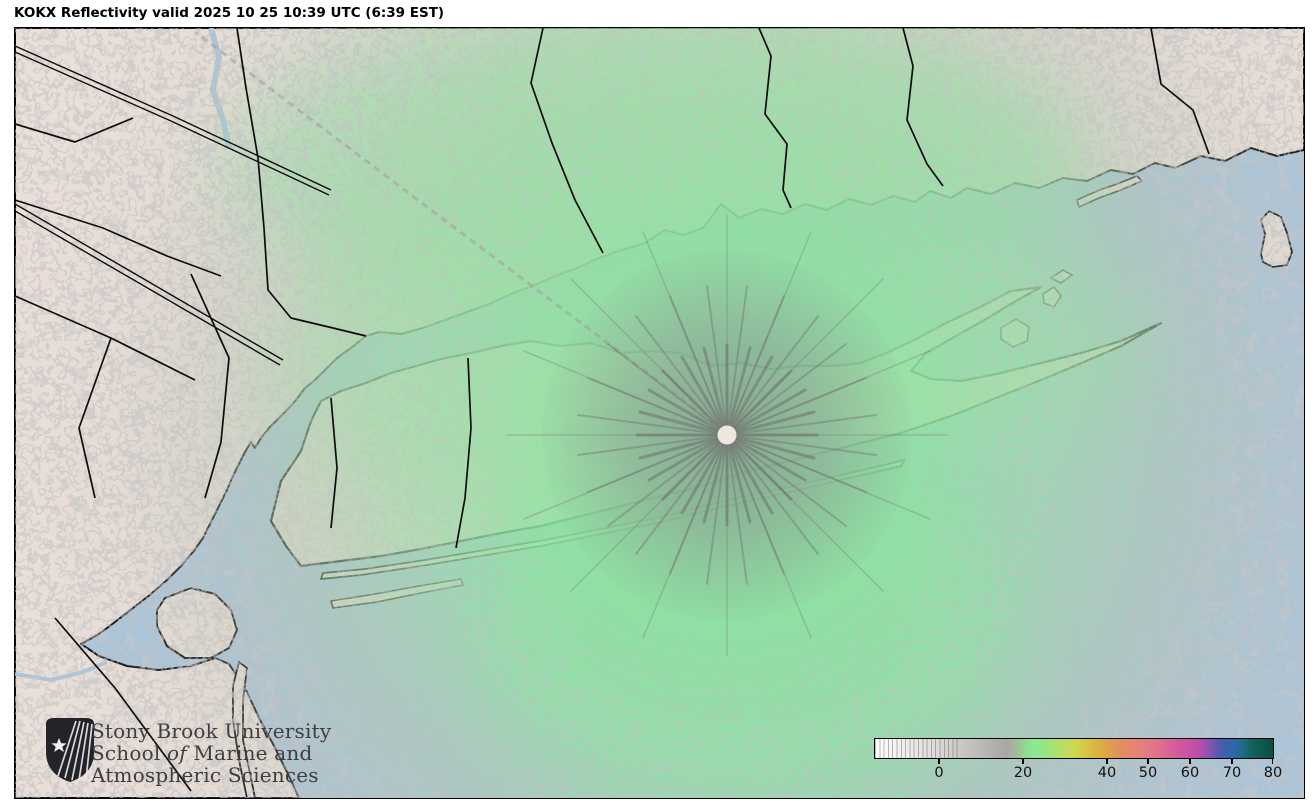 The image size is (1316, 811). What do you see at coordinates (148, 288) in the screenshot?
I see `ny-nj-border-b2` at bounding box center [148, 288].